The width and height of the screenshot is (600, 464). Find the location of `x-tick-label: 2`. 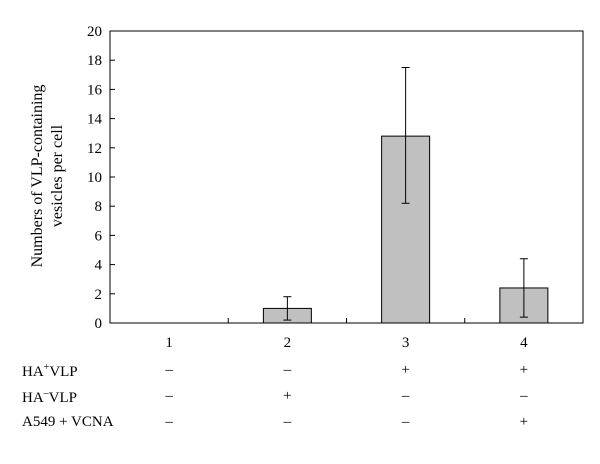

x-tick-label: 2 is located at coordinates (288, 343).